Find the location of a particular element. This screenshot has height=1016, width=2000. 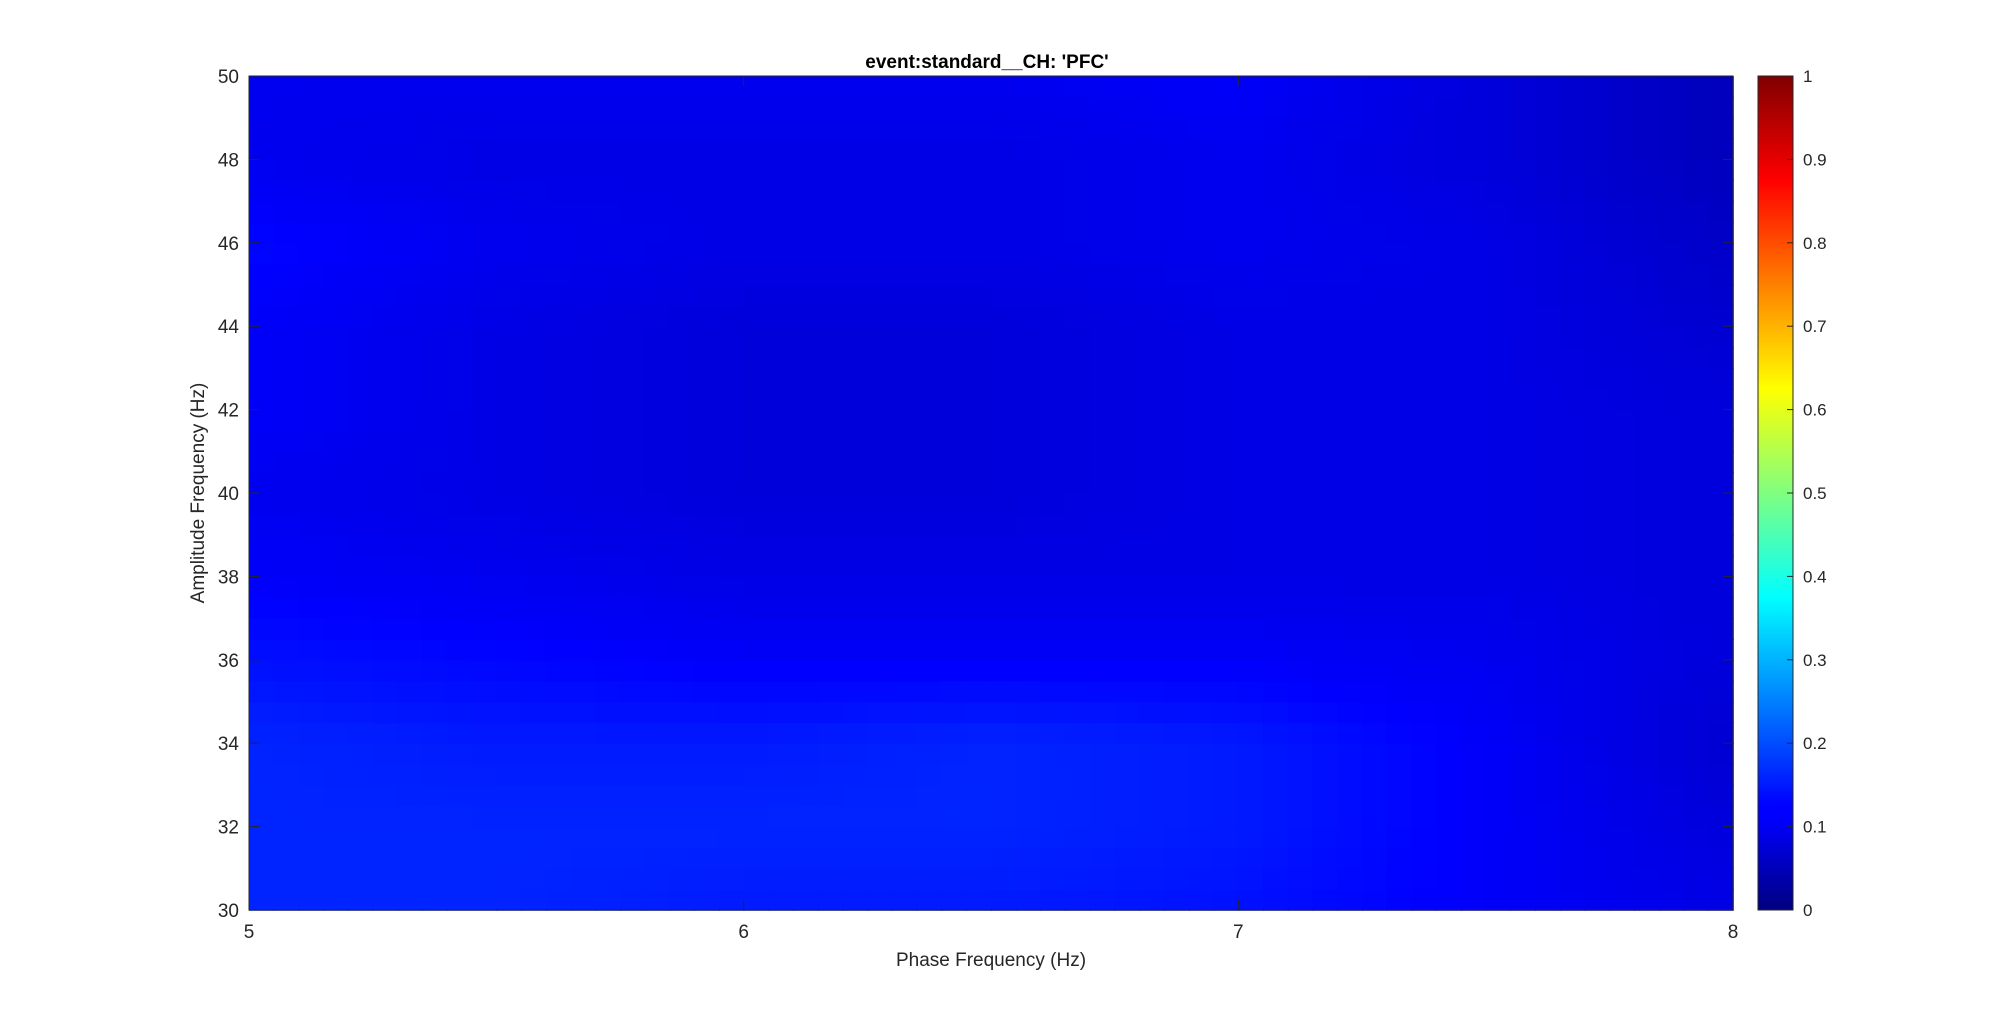

colorbar-tick-label: 0.6 is located at coordinates (1815, 410).